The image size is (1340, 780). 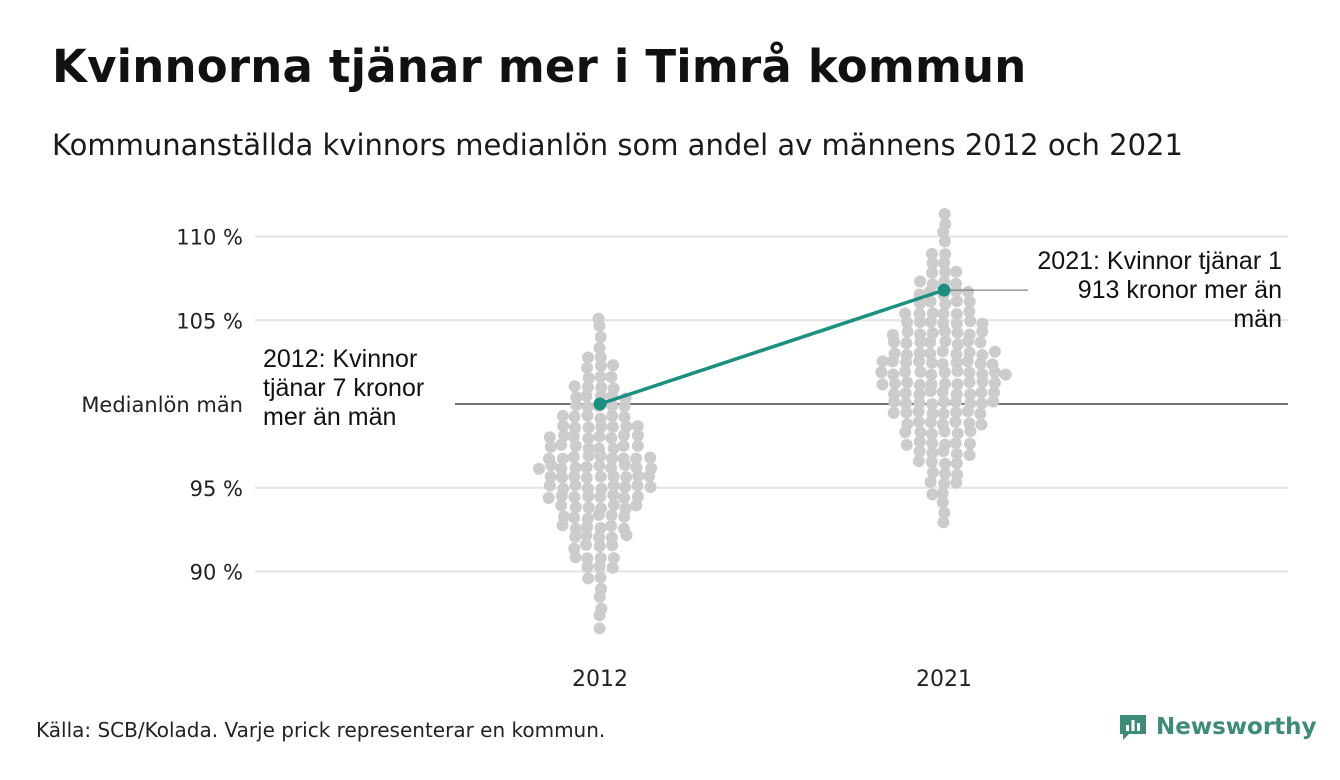 What do you see at coordinates (944, 679) in the screenshot?
I see `x-tick-label: 2021` at bounding box center [944, 679].